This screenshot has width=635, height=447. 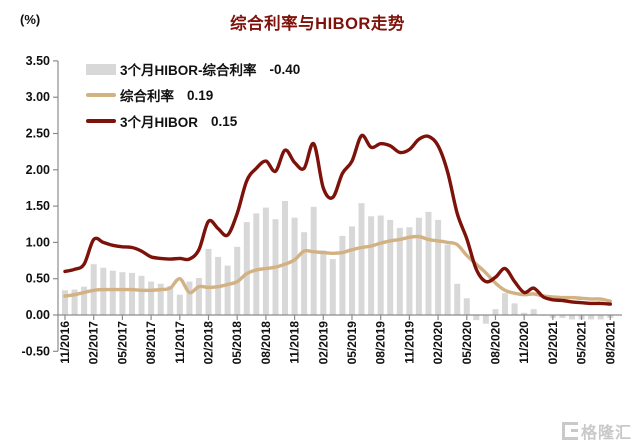 I want to click on svg-text: 2.50, so click(x=38, y=134).